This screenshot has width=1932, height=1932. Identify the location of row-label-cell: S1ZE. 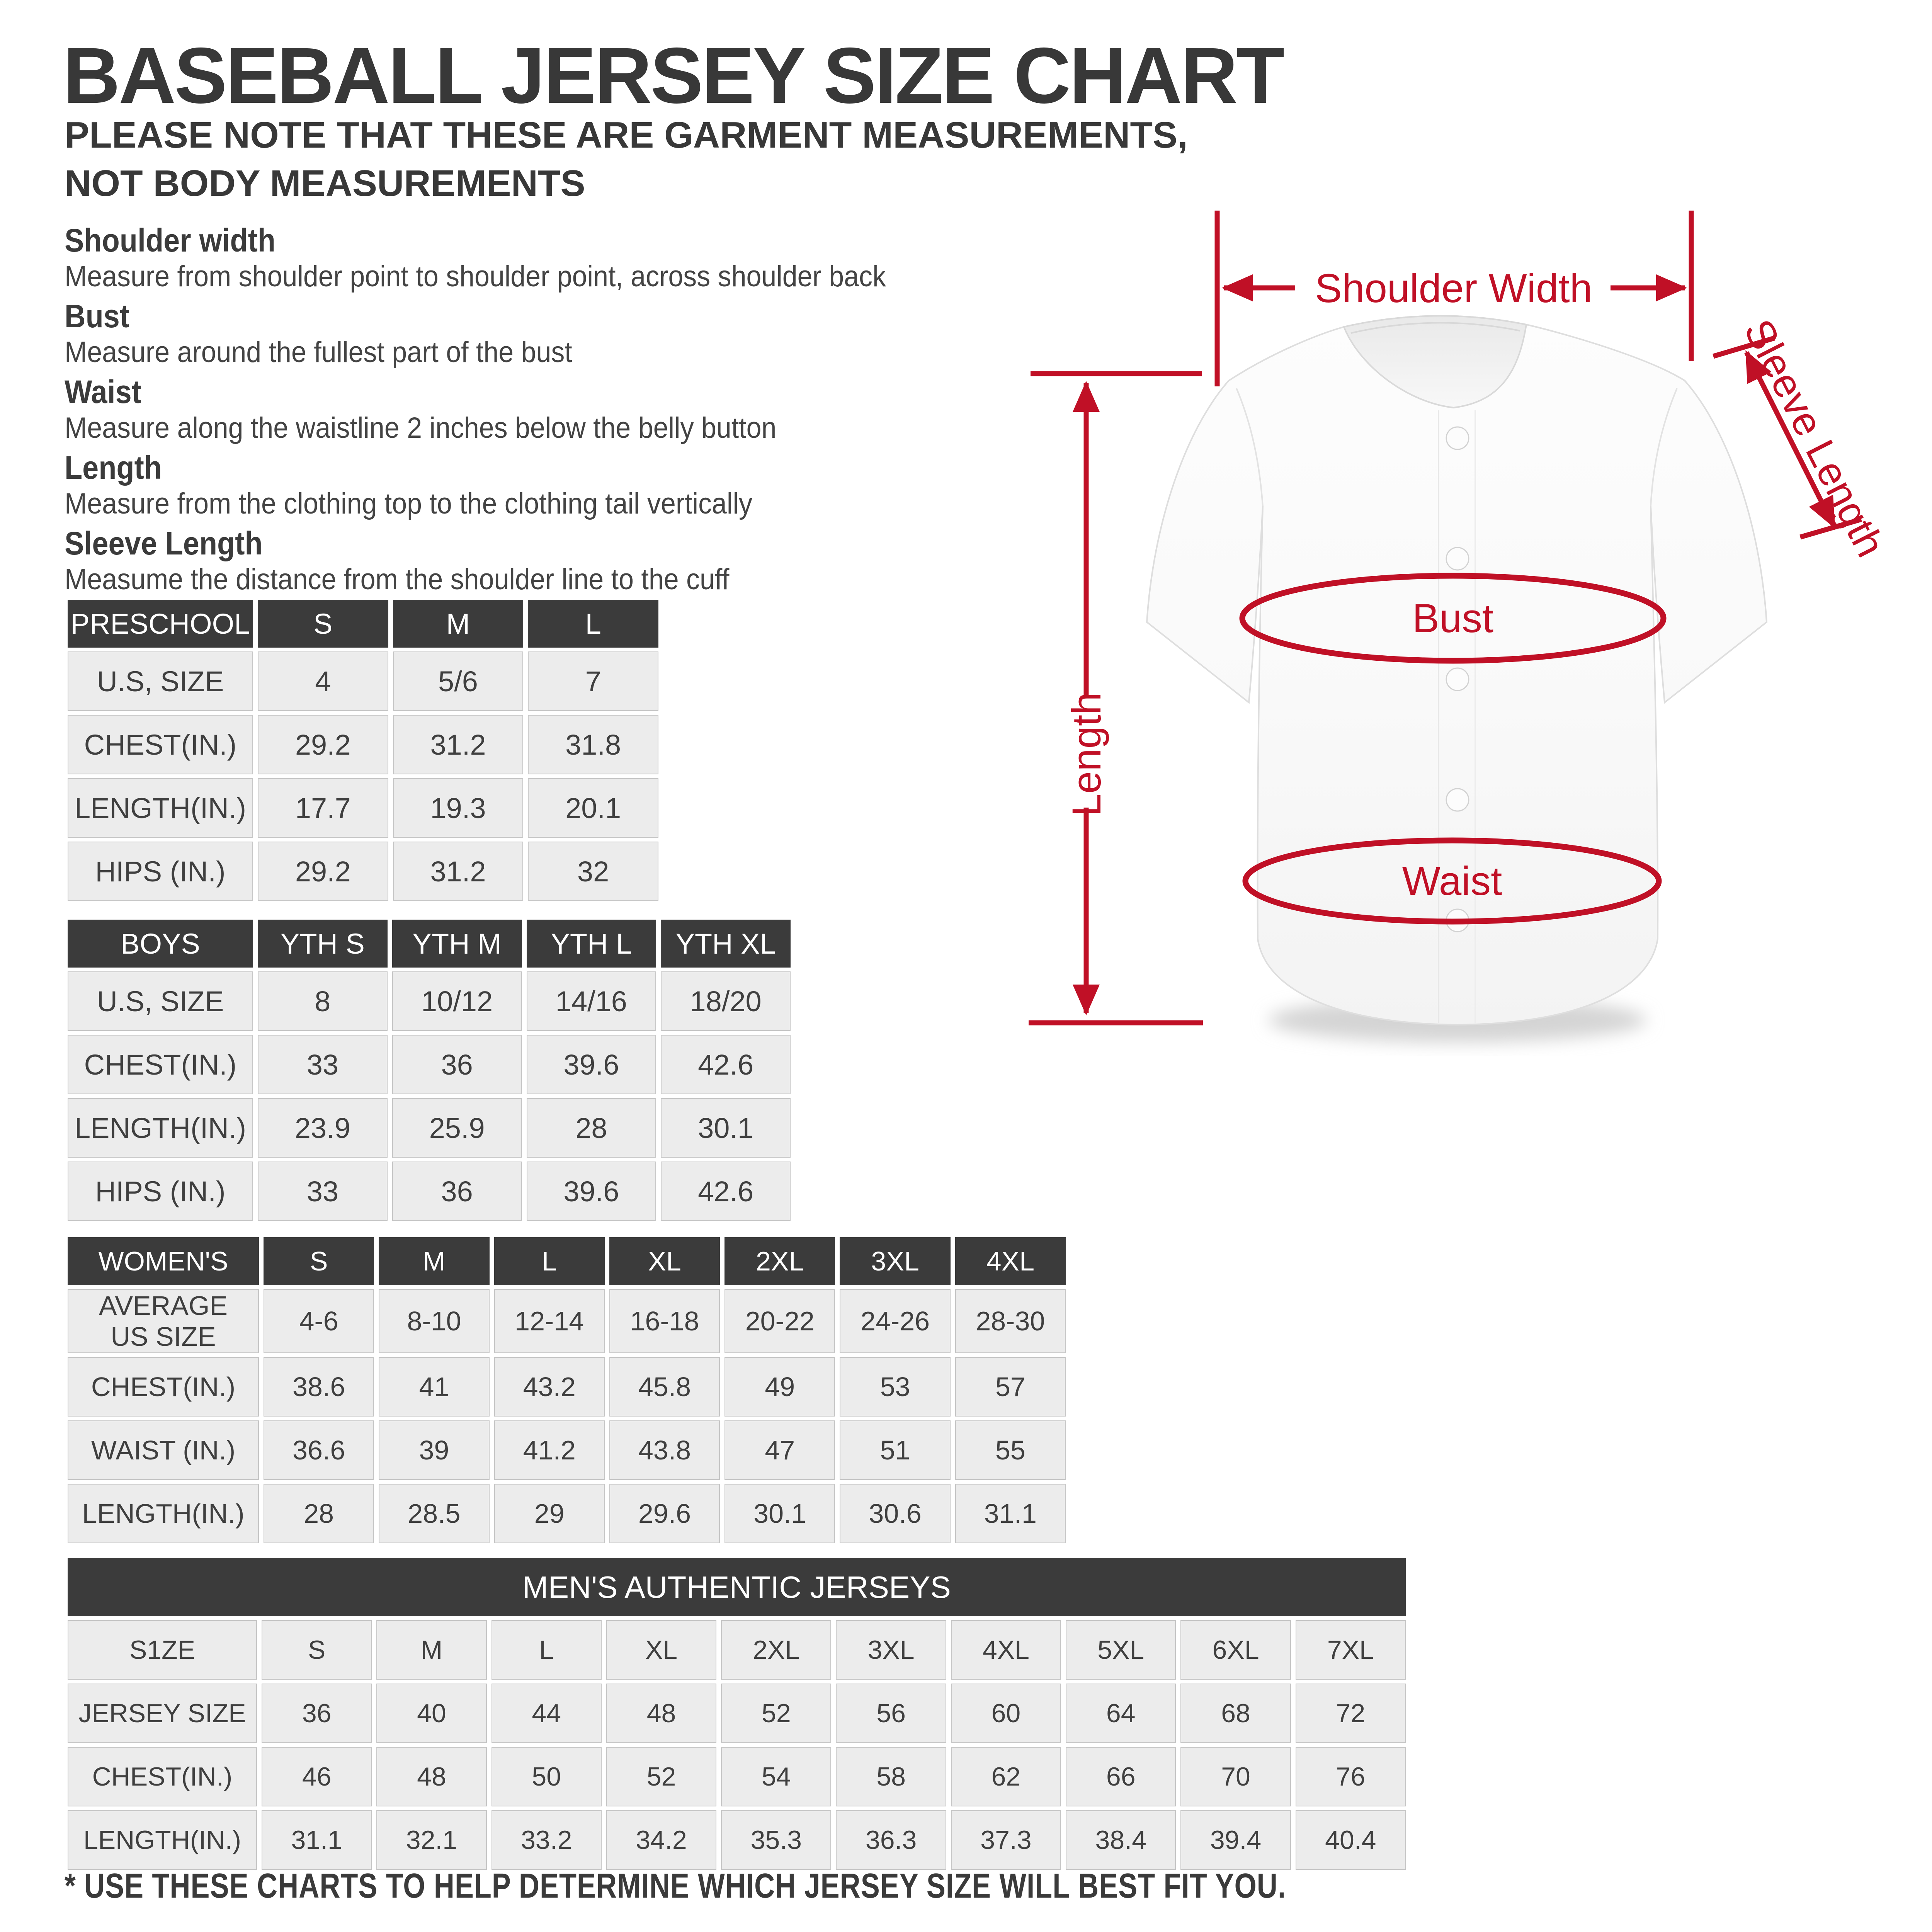
(162, 1650).